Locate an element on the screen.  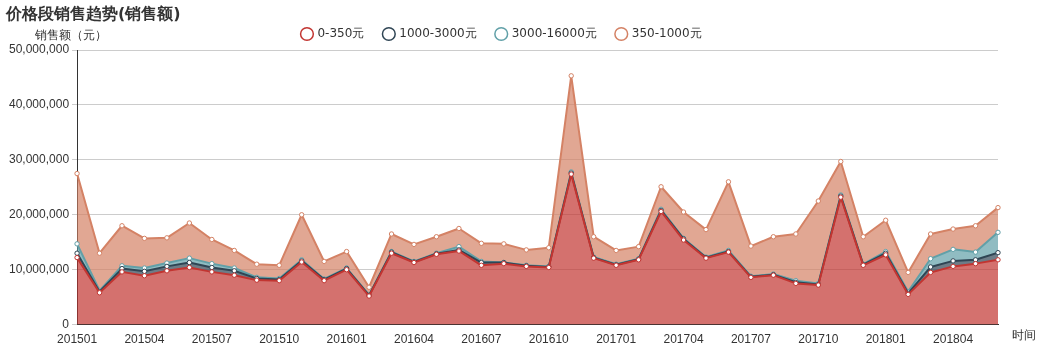
x-tick-label: 201801 is located at coordinates (886, 339).